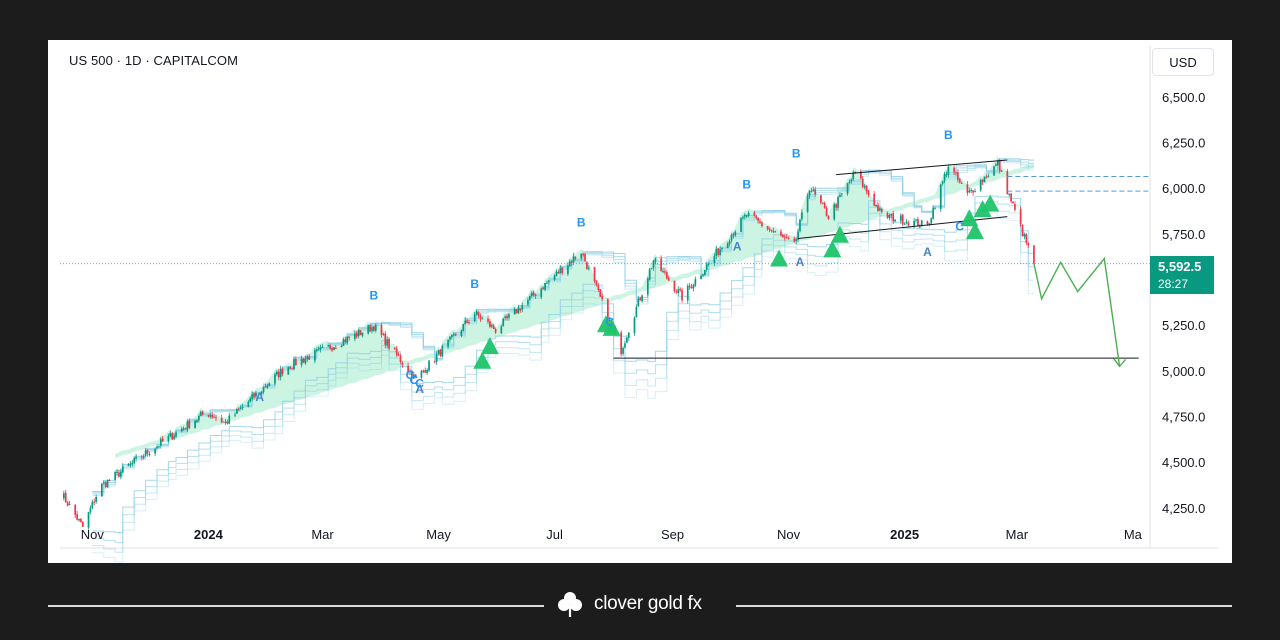  What do you see at coordinates (1077, 311) in the screenshot?
I see `forecast-path` at bounding box center [1077, 311].